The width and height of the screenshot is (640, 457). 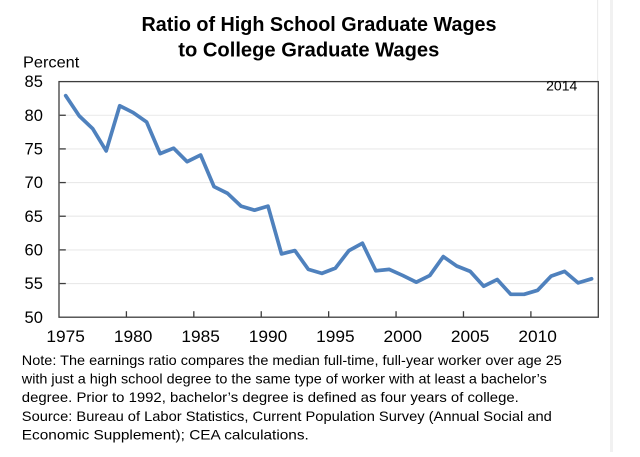 I want to click on svg-text: 55, so click(x=34, y=284).